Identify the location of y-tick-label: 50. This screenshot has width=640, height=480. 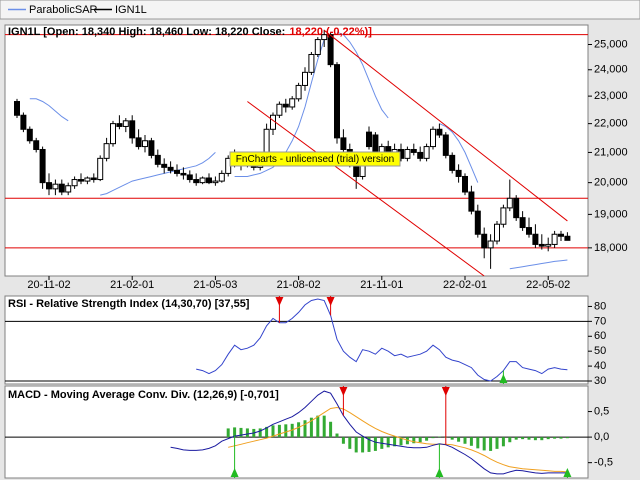
(600, 351).